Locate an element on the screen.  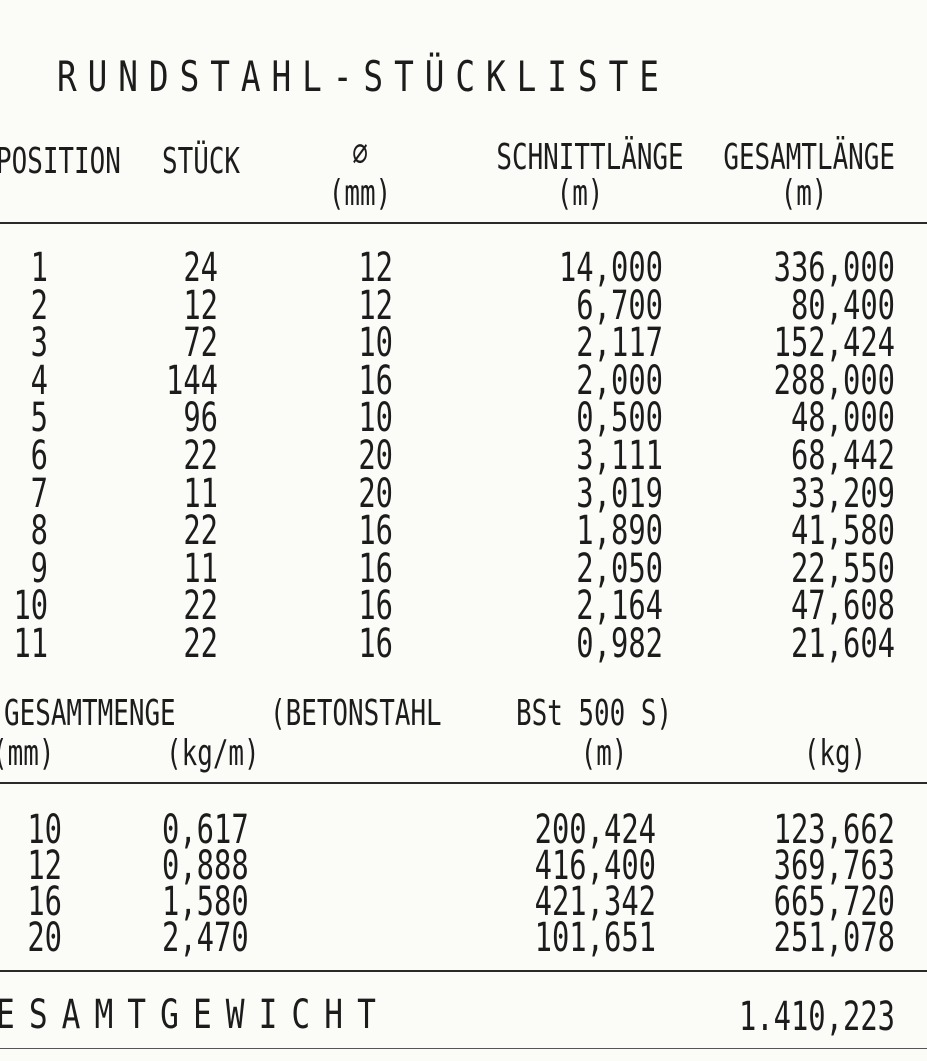
page-title: RUNDSTAHL-STÜCKLISTE is located at coordinates (363, 76).